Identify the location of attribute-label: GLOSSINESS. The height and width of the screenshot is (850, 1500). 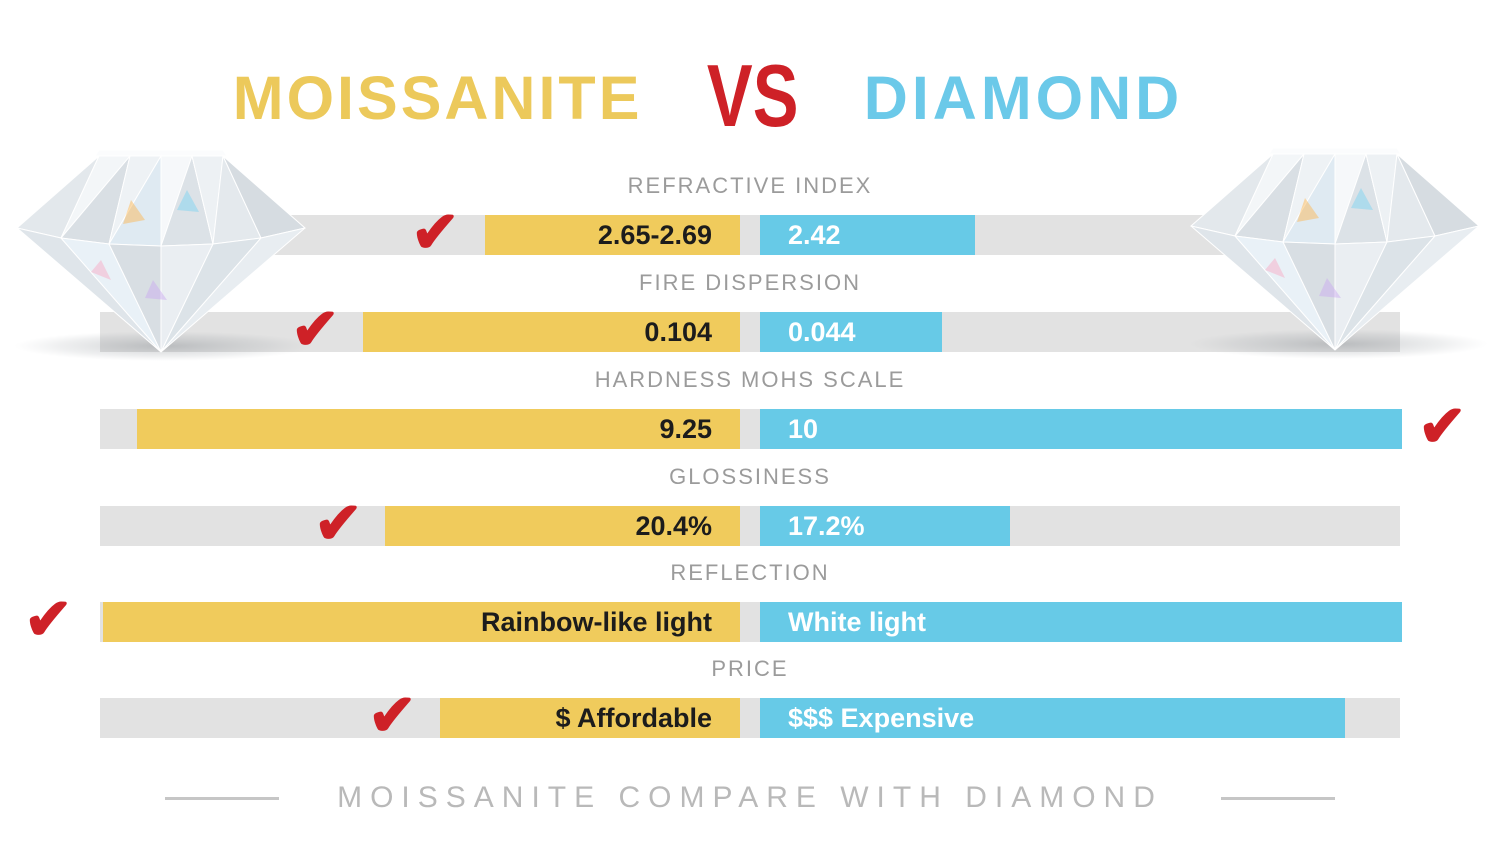
(750, 476).